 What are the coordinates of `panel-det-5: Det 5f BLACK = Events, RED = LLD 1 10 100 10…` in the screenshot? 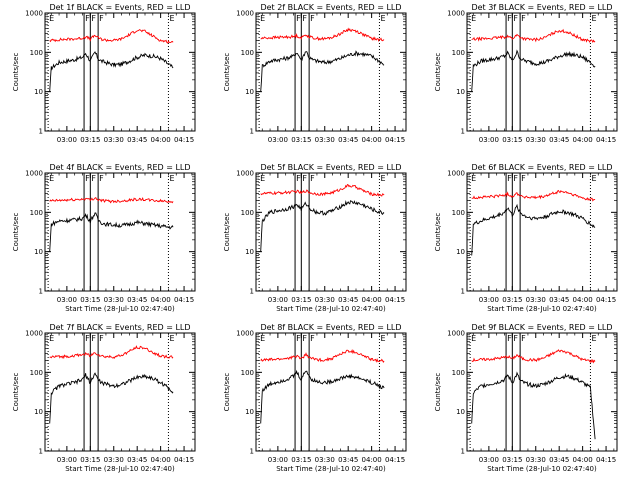 It's located at (315, 238).